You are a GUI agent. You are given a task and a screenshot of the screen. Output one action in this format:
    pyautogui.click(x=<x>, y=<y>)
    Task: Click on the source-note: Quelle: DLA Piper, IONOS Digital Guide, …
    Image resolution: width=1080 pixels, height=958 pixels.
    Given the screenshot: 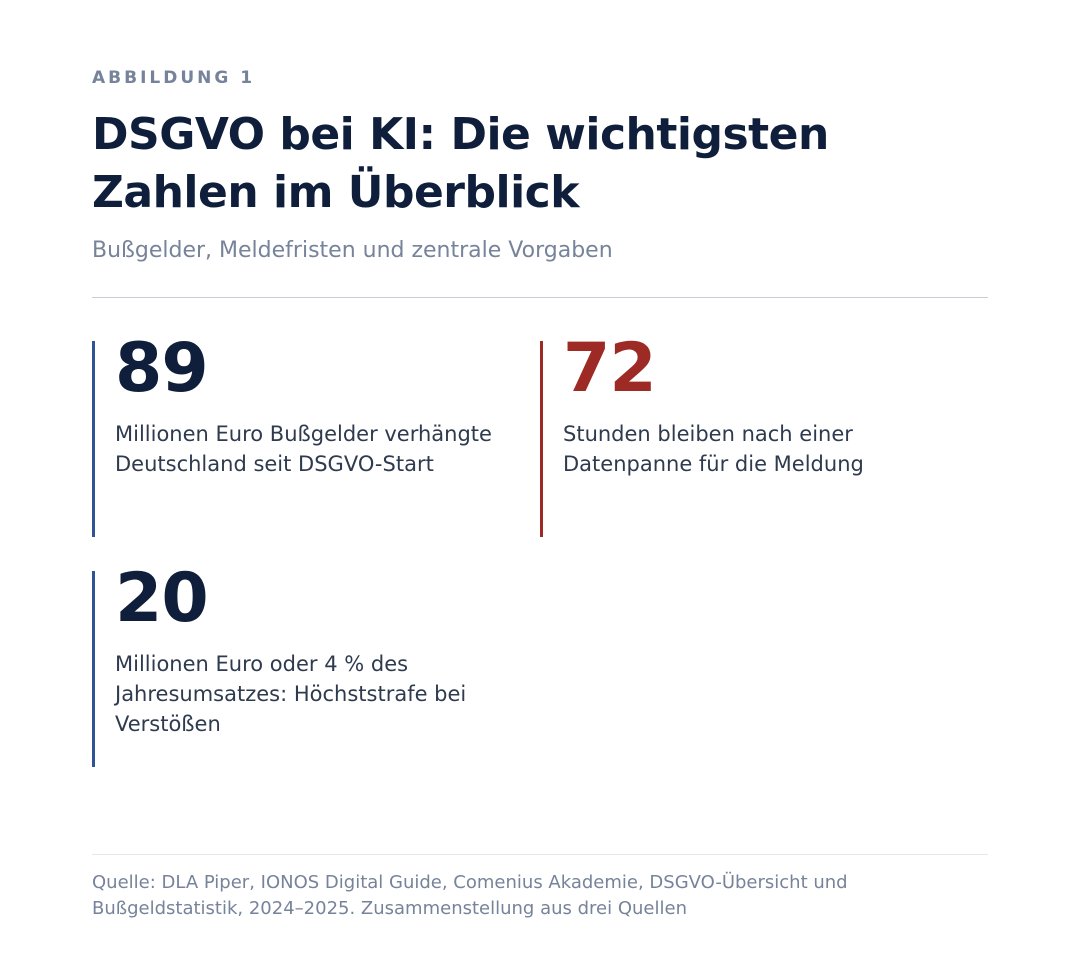 What is the action you would take?
    pyautogui.click(x=470, y=895)
    